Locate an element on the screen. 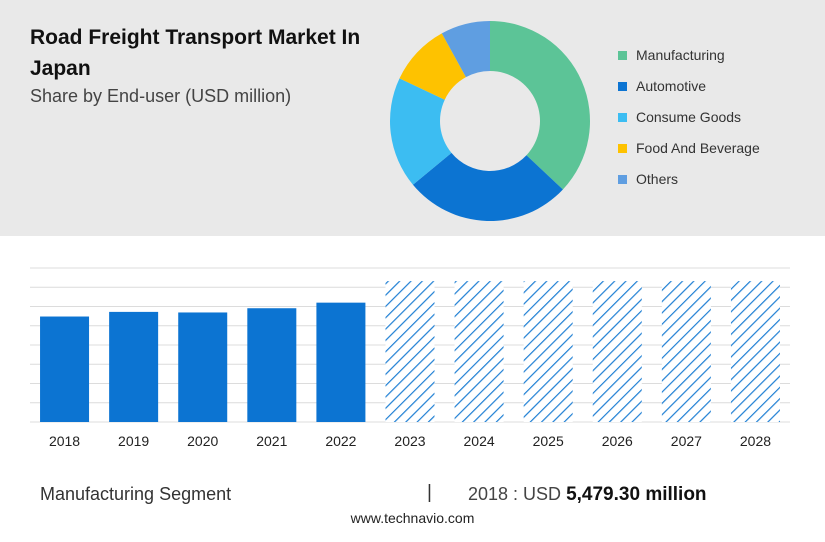 The width and height of the screenshot is (825, 542). legend-item-consume-goods: Consume Goods is located at coordinates (689, 117).